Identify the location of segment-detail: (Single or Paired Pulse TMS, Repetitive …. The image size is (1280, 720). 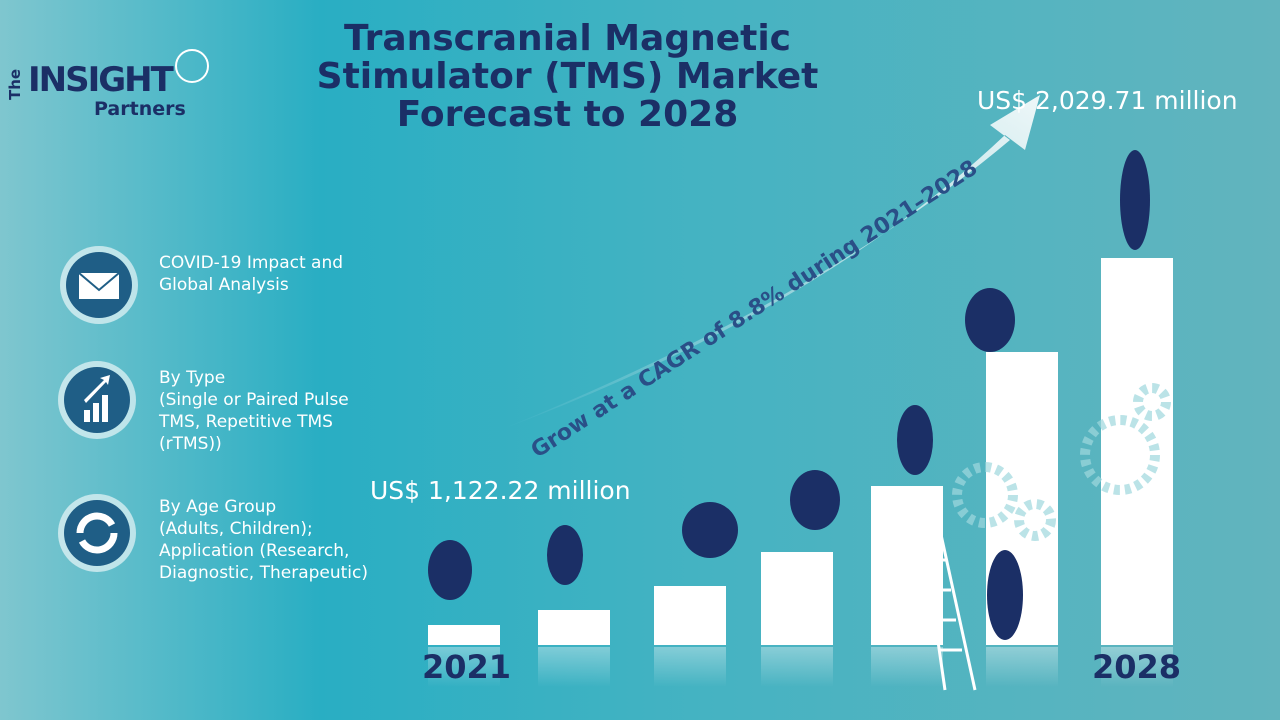
(254, 422).